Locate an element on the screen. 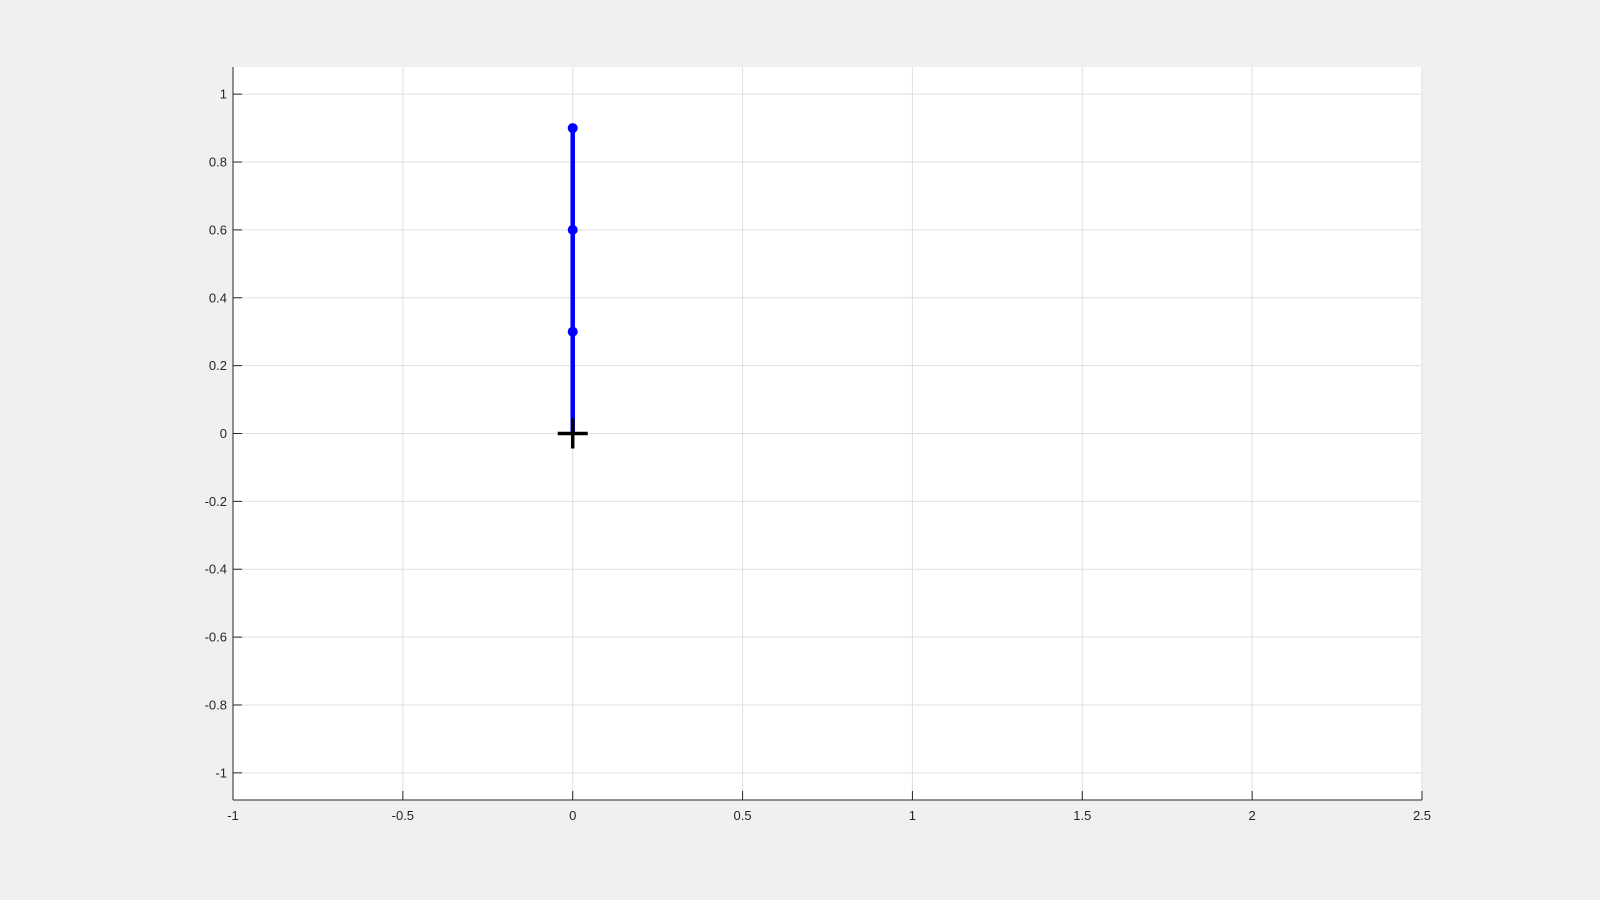 This screenshot has width=1600, height=900. y-tick-label: 0.4 is located at coordinates (218, 297).